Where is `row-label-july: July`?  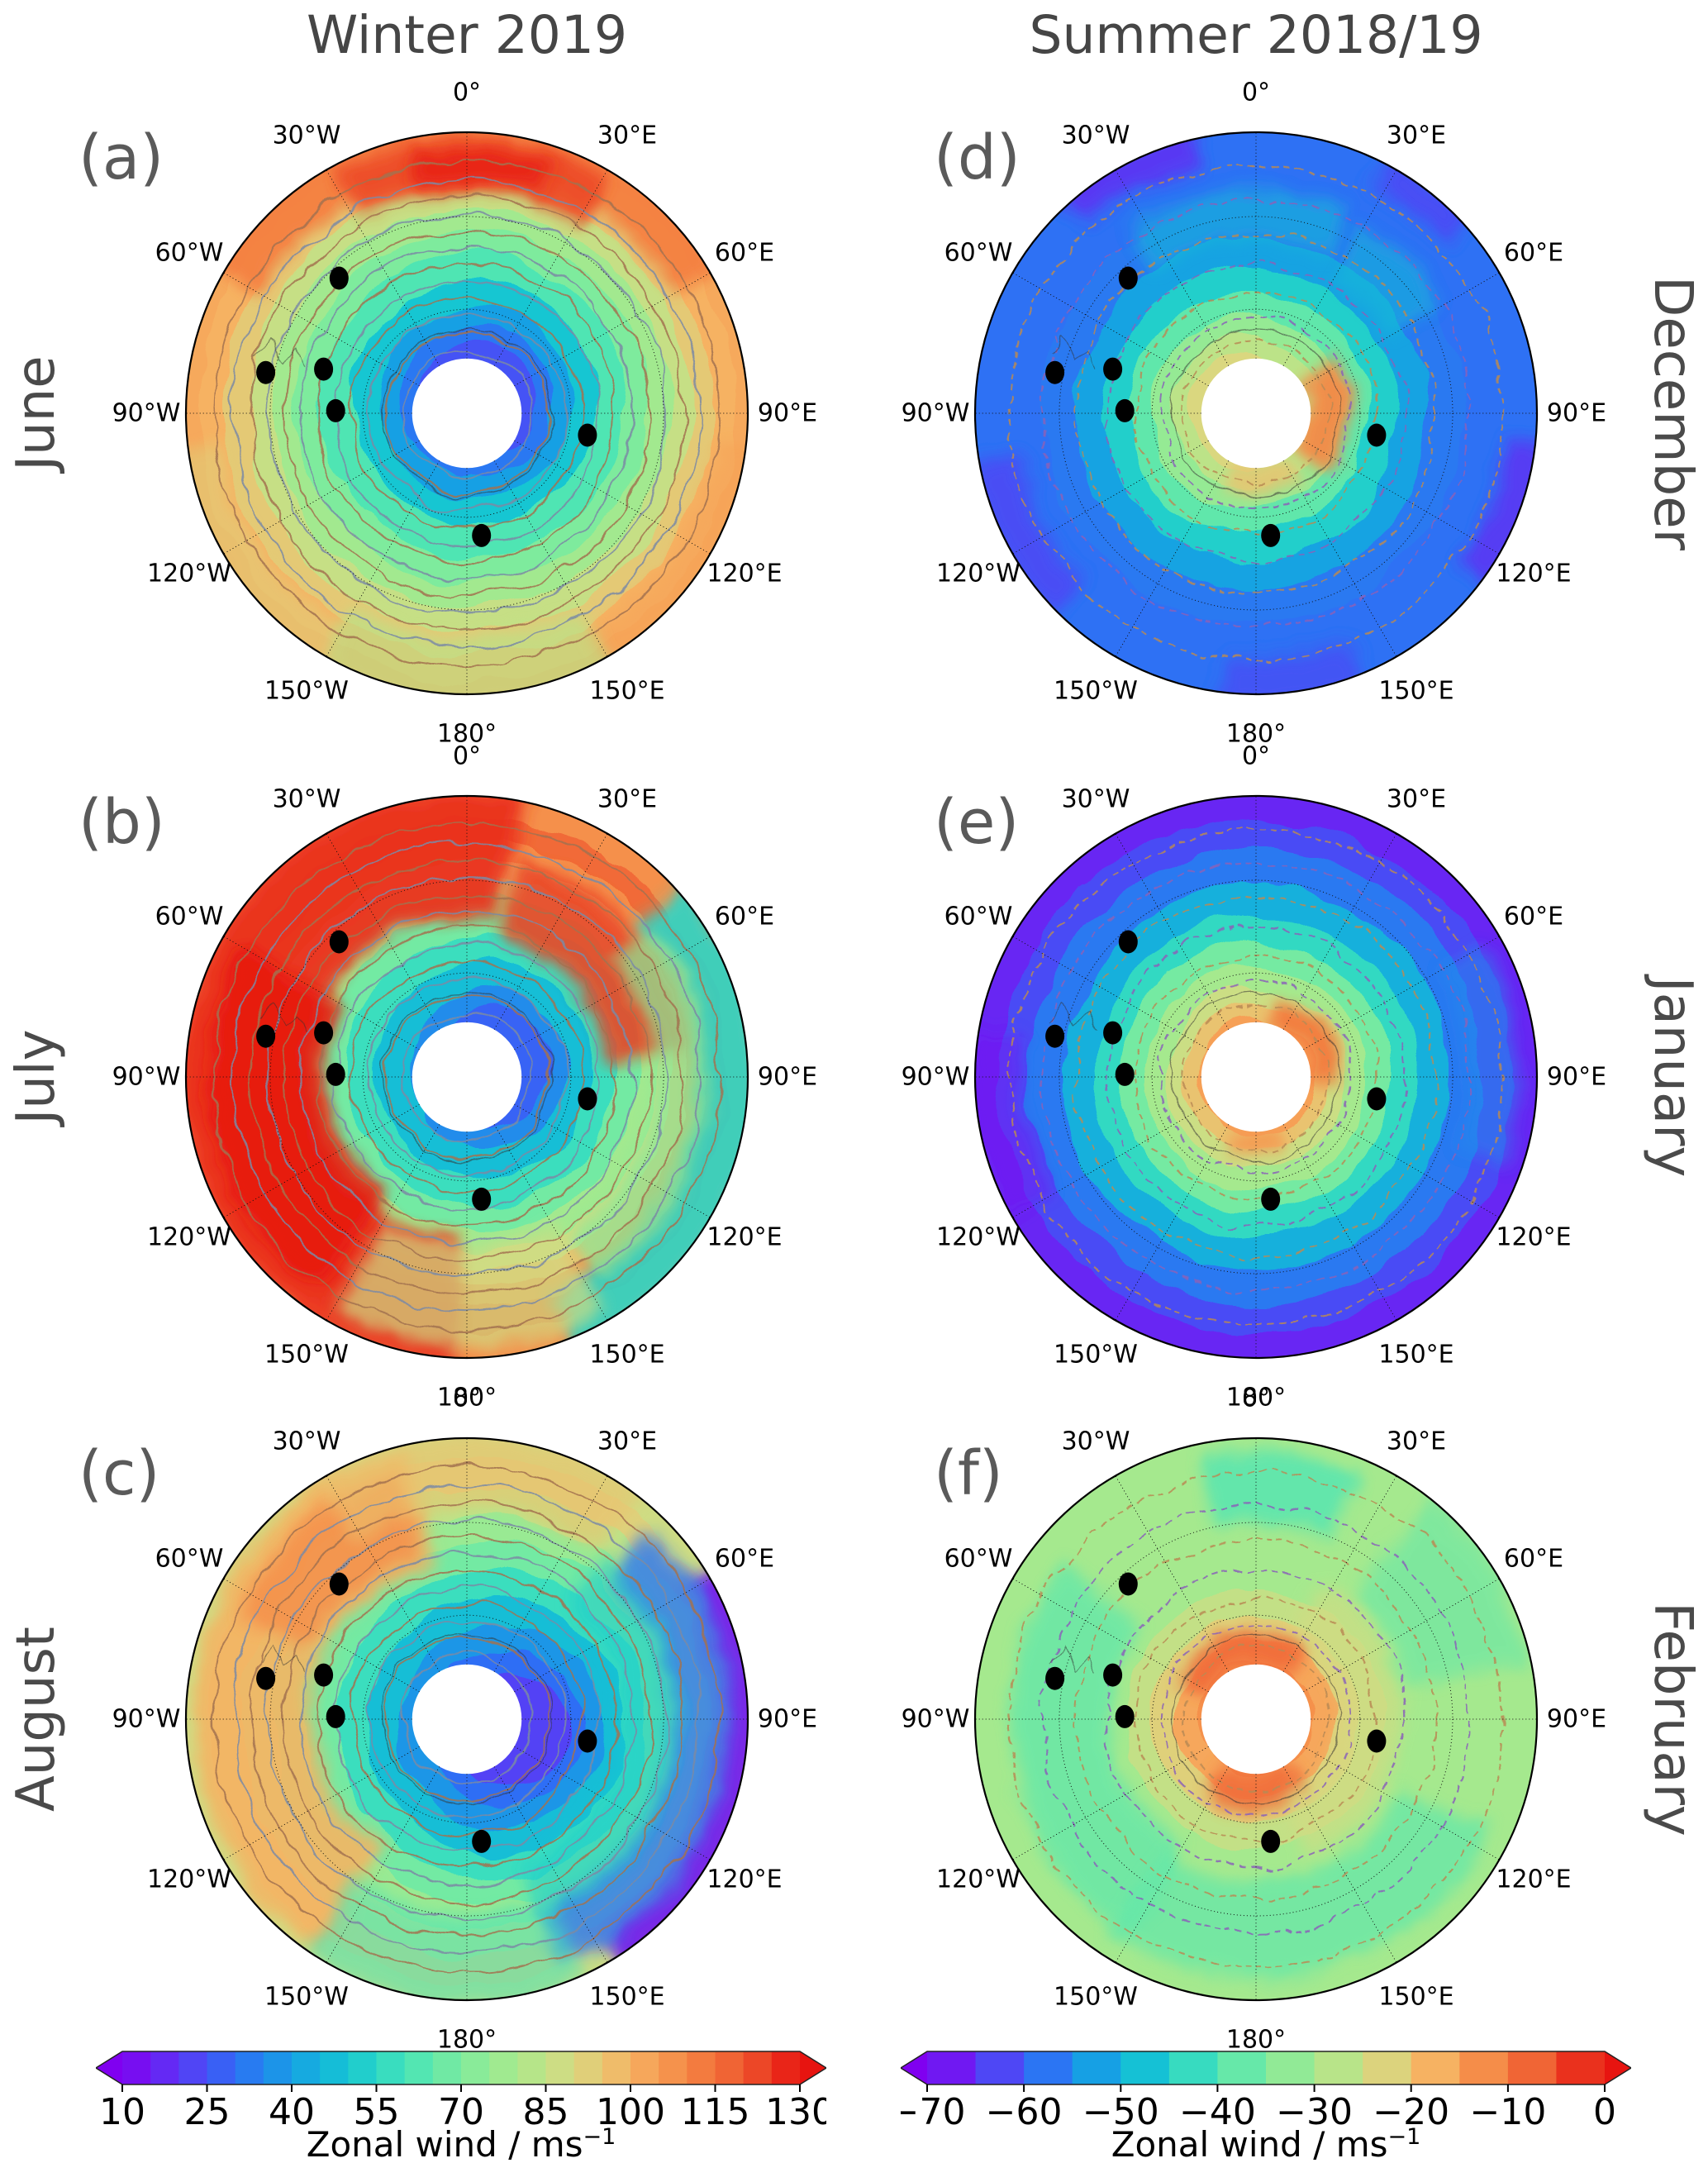
row-label-july: July is located at coordinates (36, 1077).